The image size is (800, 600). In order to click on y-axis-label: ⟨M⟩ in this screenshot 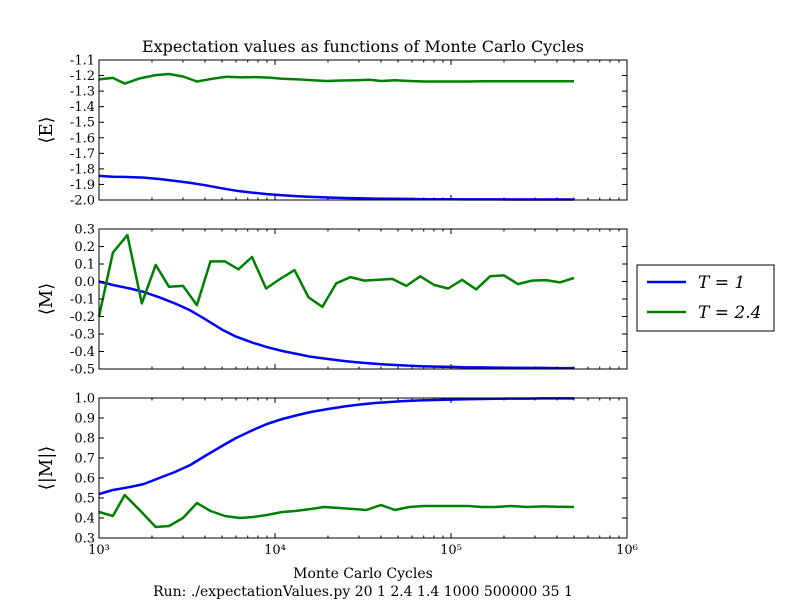, I will do `click(46, 299)`.